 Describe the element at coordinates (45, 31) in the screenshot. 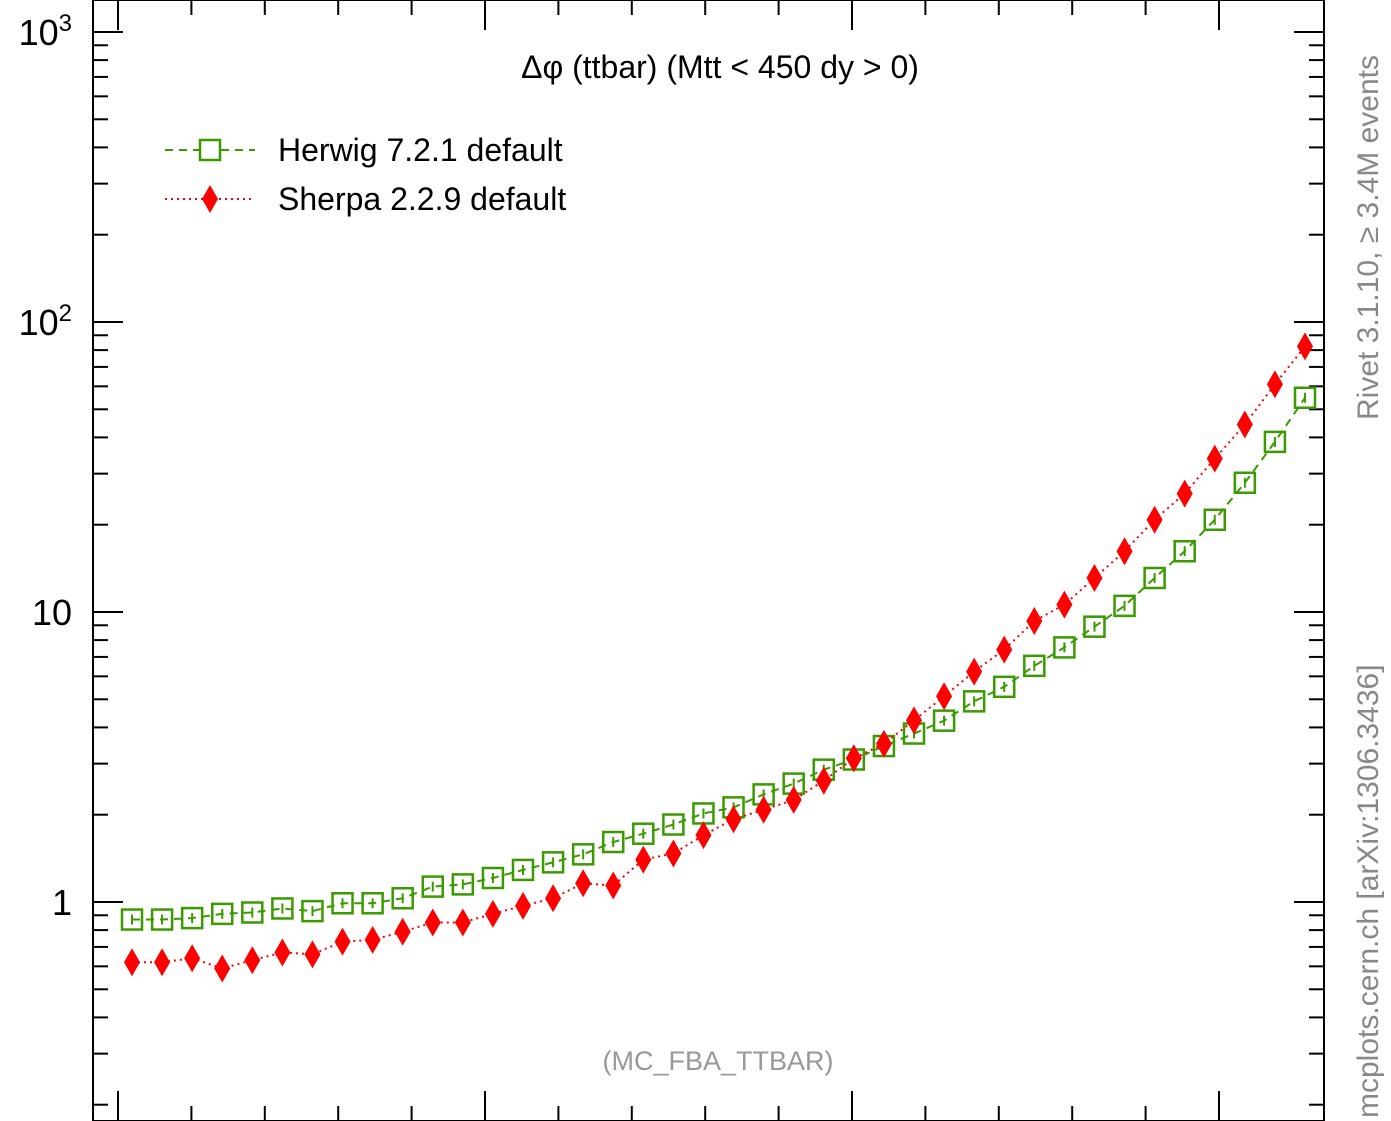

I see `y-tick-label: 10³` at that location.